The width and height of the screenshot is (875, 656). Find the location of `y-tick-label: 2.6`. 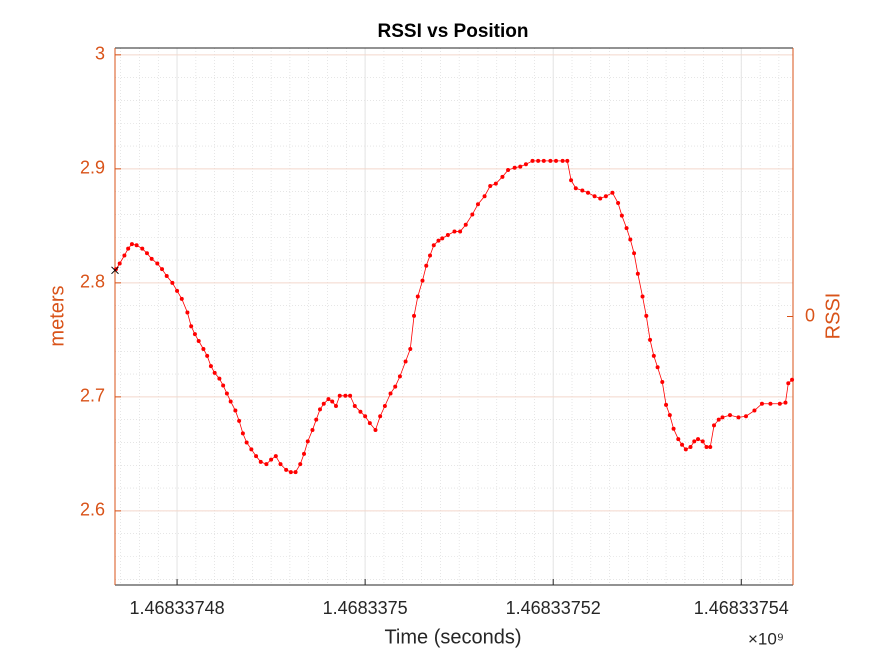

y-tick-label: 2.6 is located at coordinates (92, 510).